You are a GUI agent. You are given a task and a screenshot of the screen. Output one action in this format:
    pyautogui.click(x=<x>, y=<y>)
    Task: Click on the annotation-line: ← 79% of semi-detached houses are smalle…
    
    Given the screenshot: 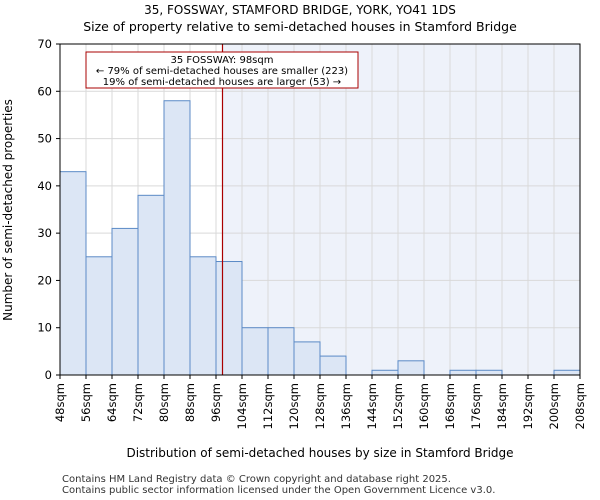 What is the action you would take?
    pyautogui.click(x=222, y=71)
    